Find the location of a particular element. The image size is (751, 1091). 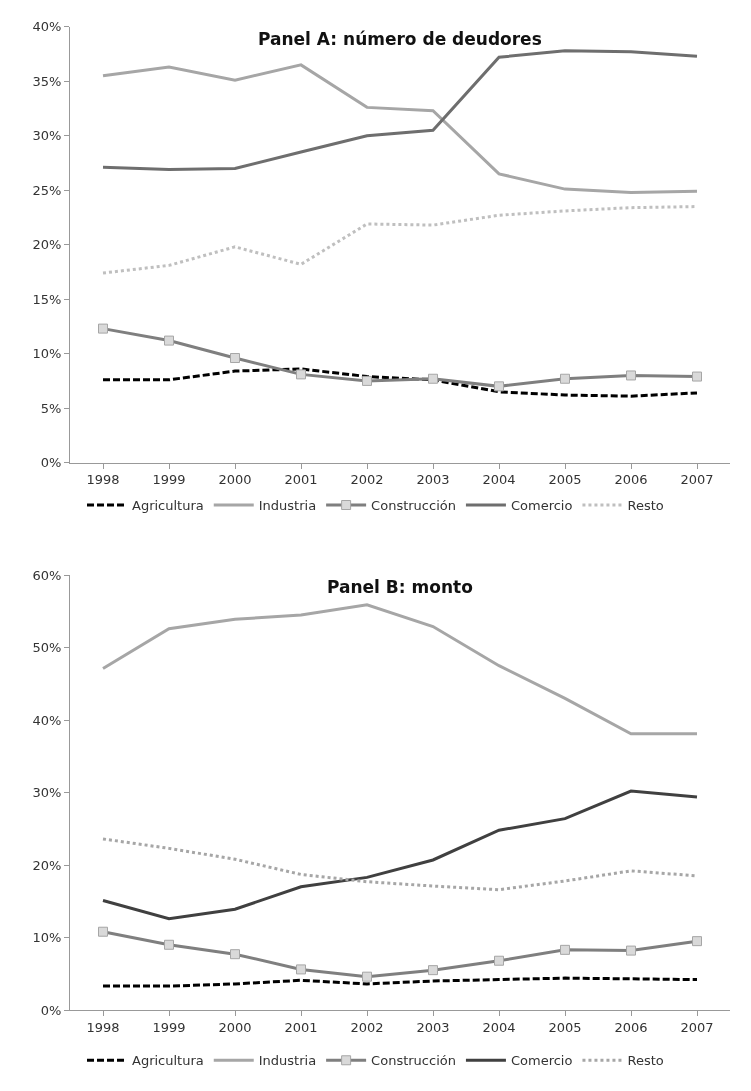

y-tick-label: 15% is located at coordinates (47, 299).